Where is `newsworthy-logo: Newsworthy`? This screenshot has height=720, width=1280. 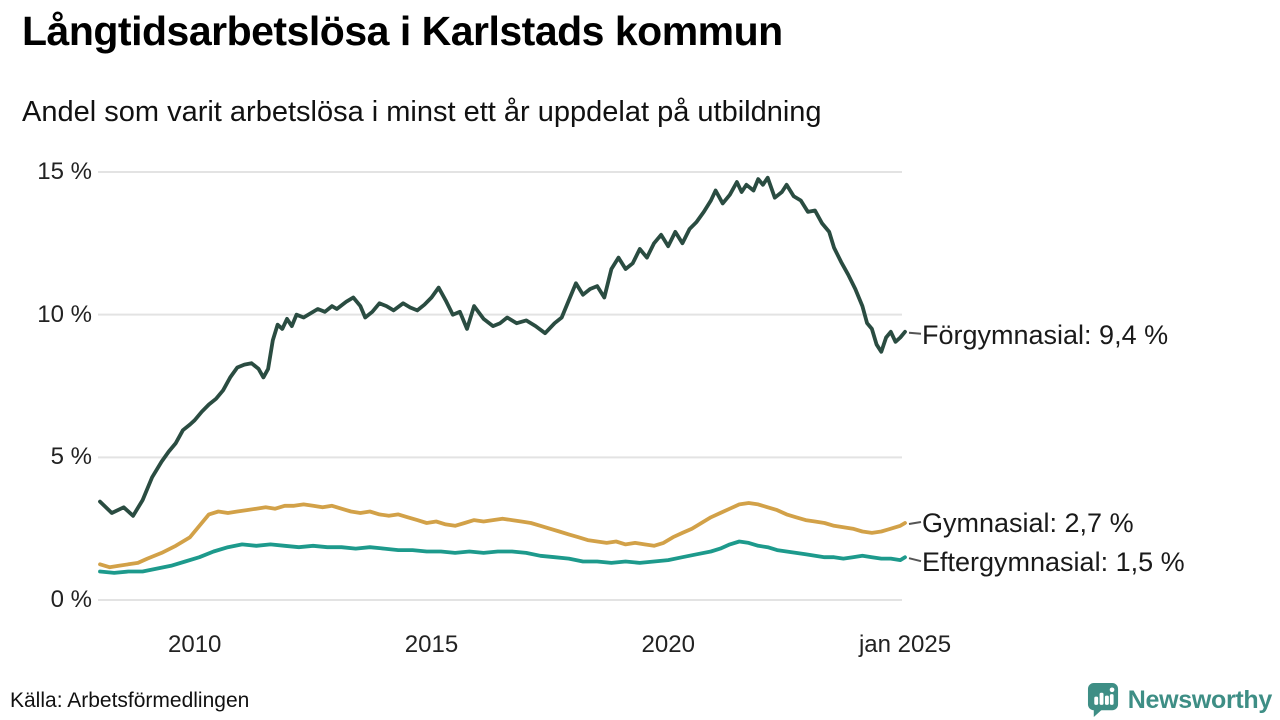 newsworthy-logo: Newsworthy is located at coordinates (1179, 700).